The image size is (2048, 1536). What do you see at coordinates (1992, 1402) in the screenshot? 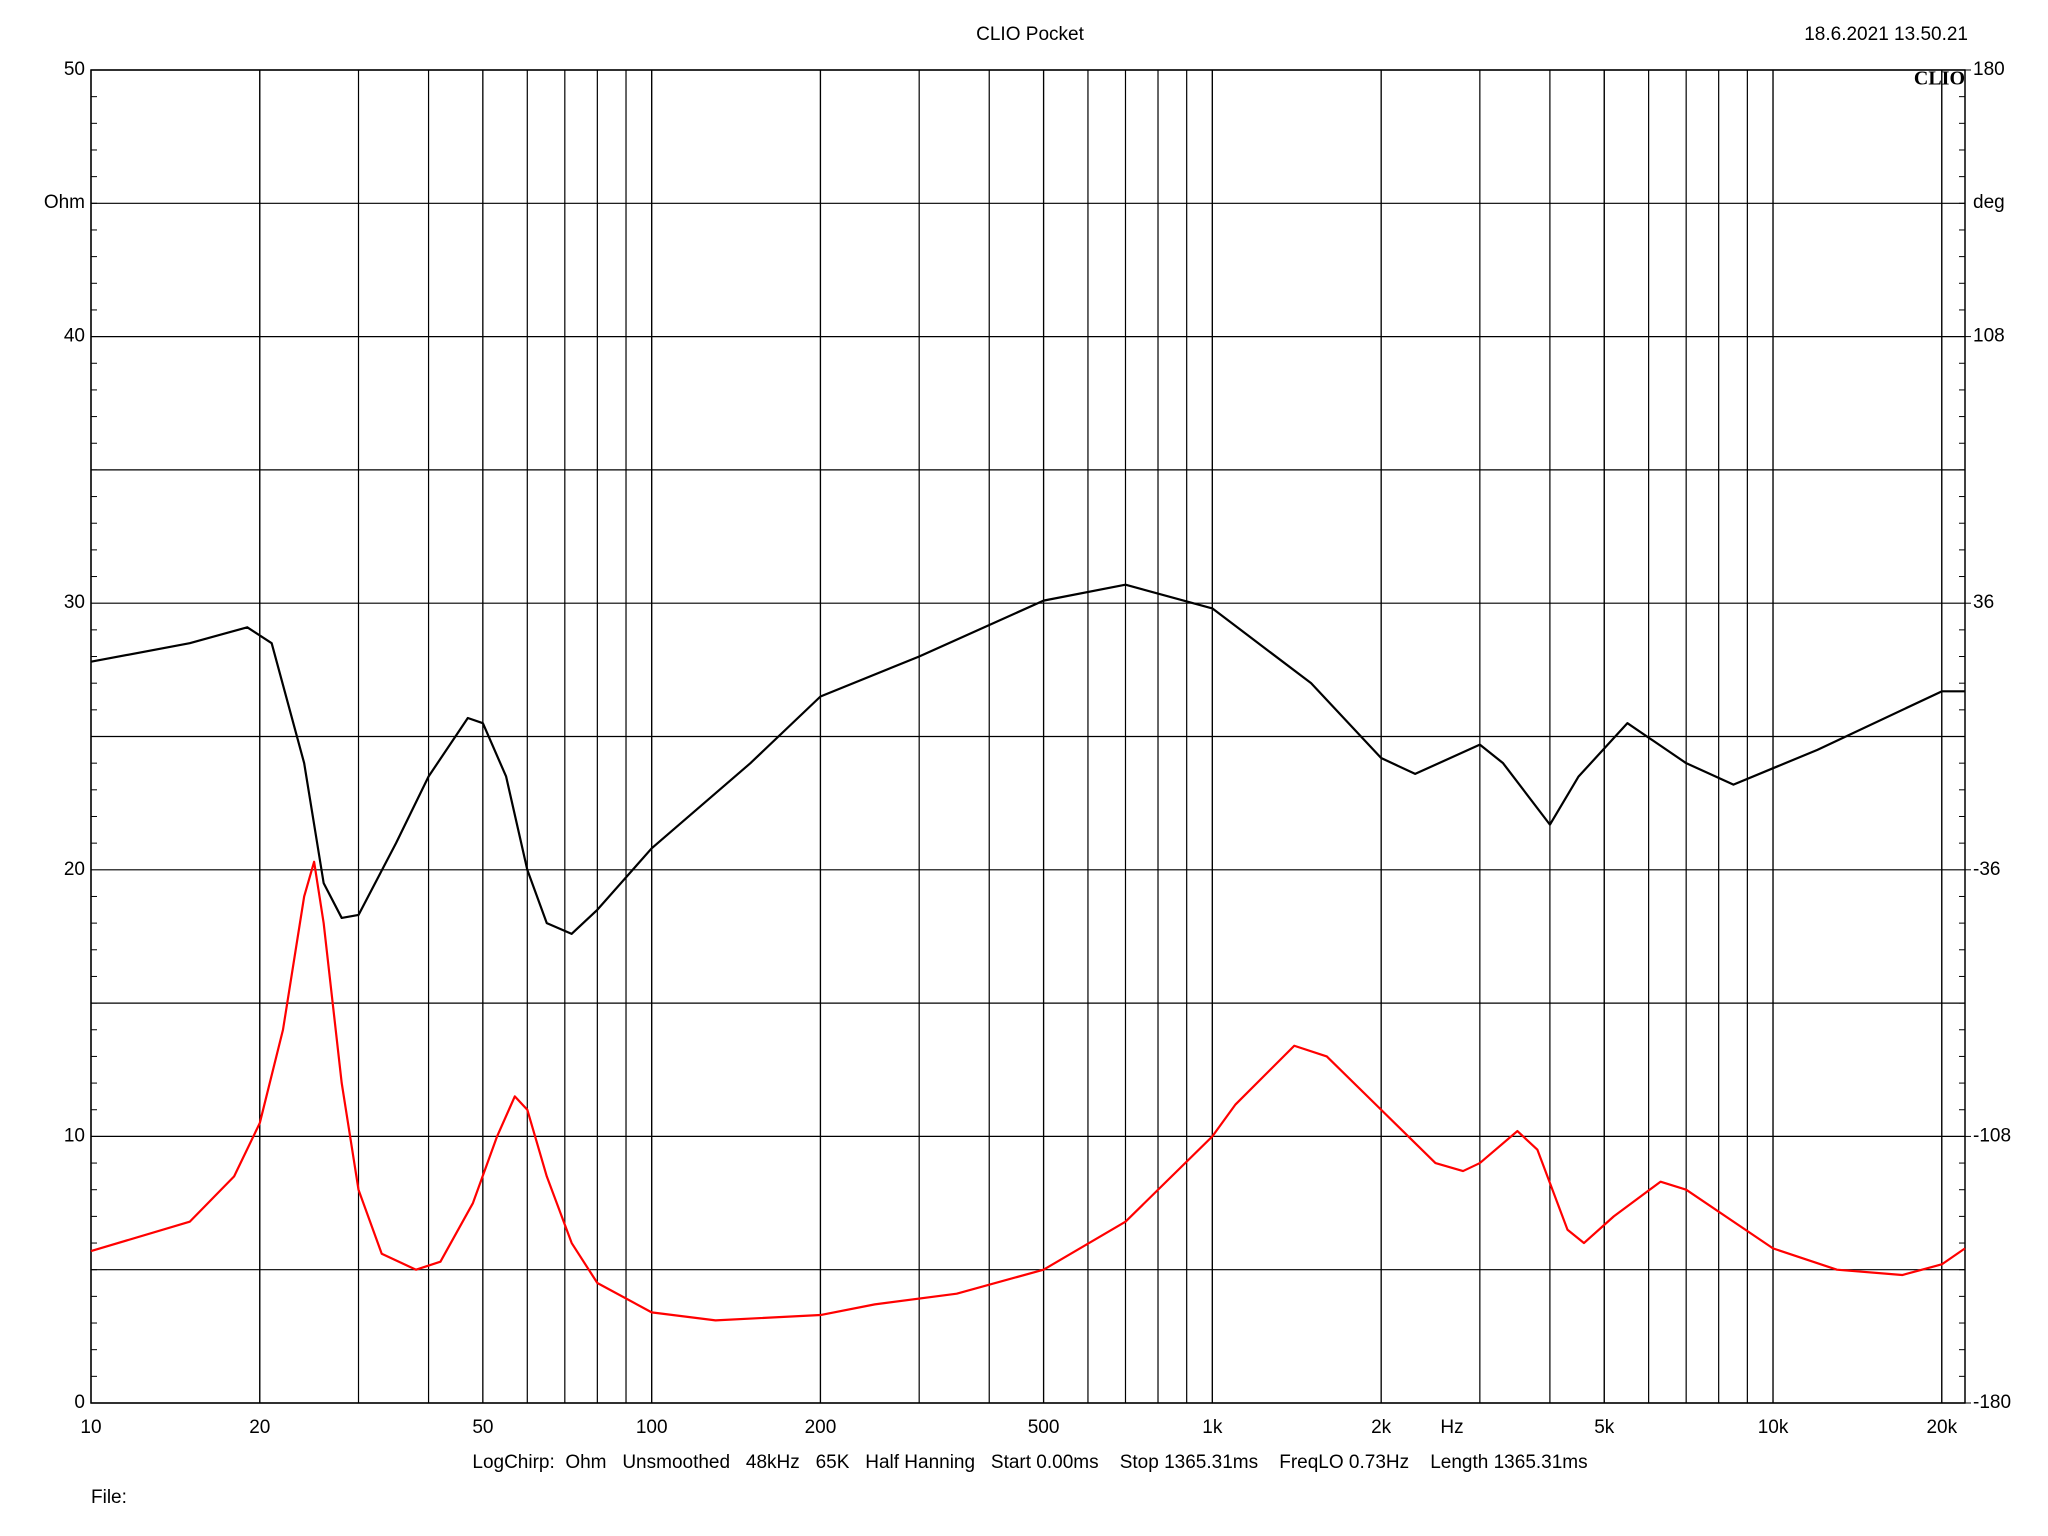
I see `y2-tick-label: -180` at bounding box center [1992, 1402].